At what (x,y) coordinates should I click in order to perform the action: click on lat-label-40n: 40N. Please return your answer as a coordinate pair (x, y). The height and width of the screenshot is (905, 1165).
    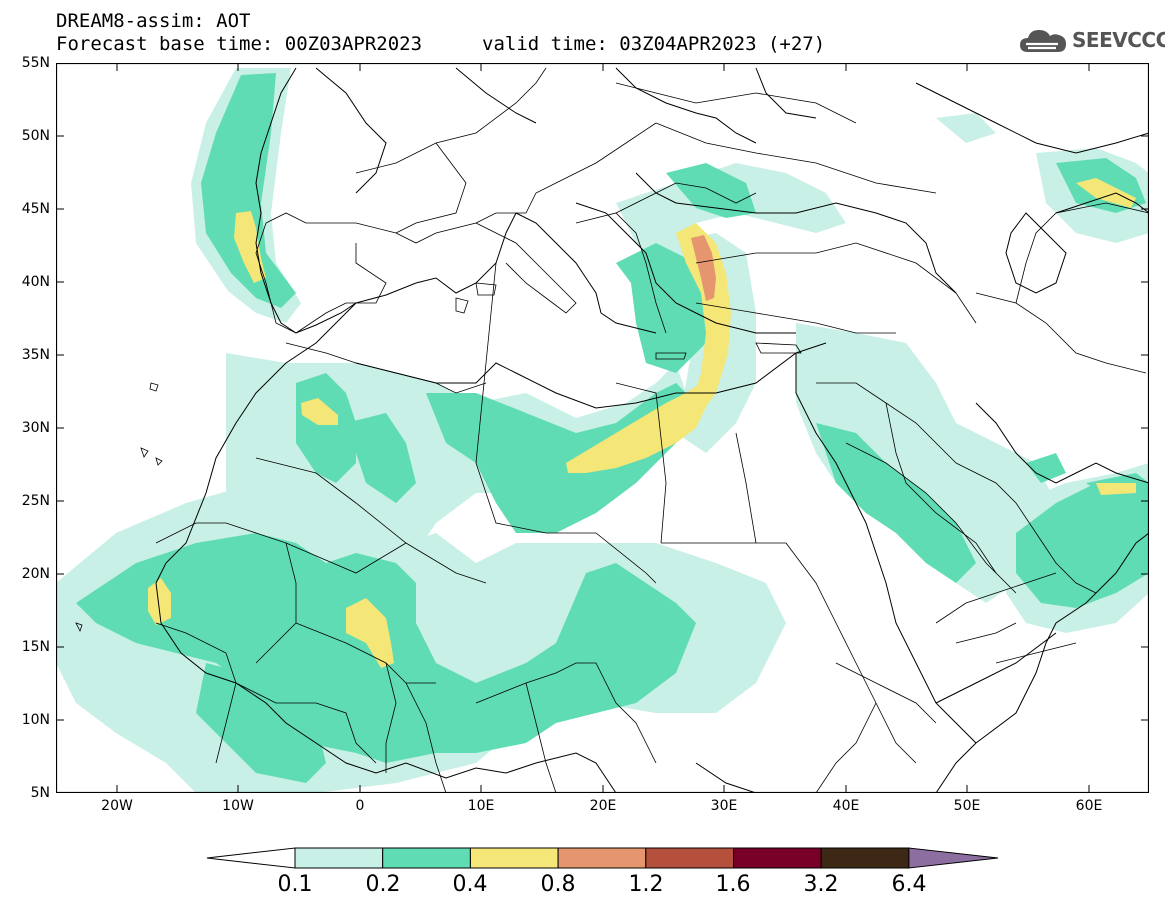
    Looking at the image, I should click on (35, 282).